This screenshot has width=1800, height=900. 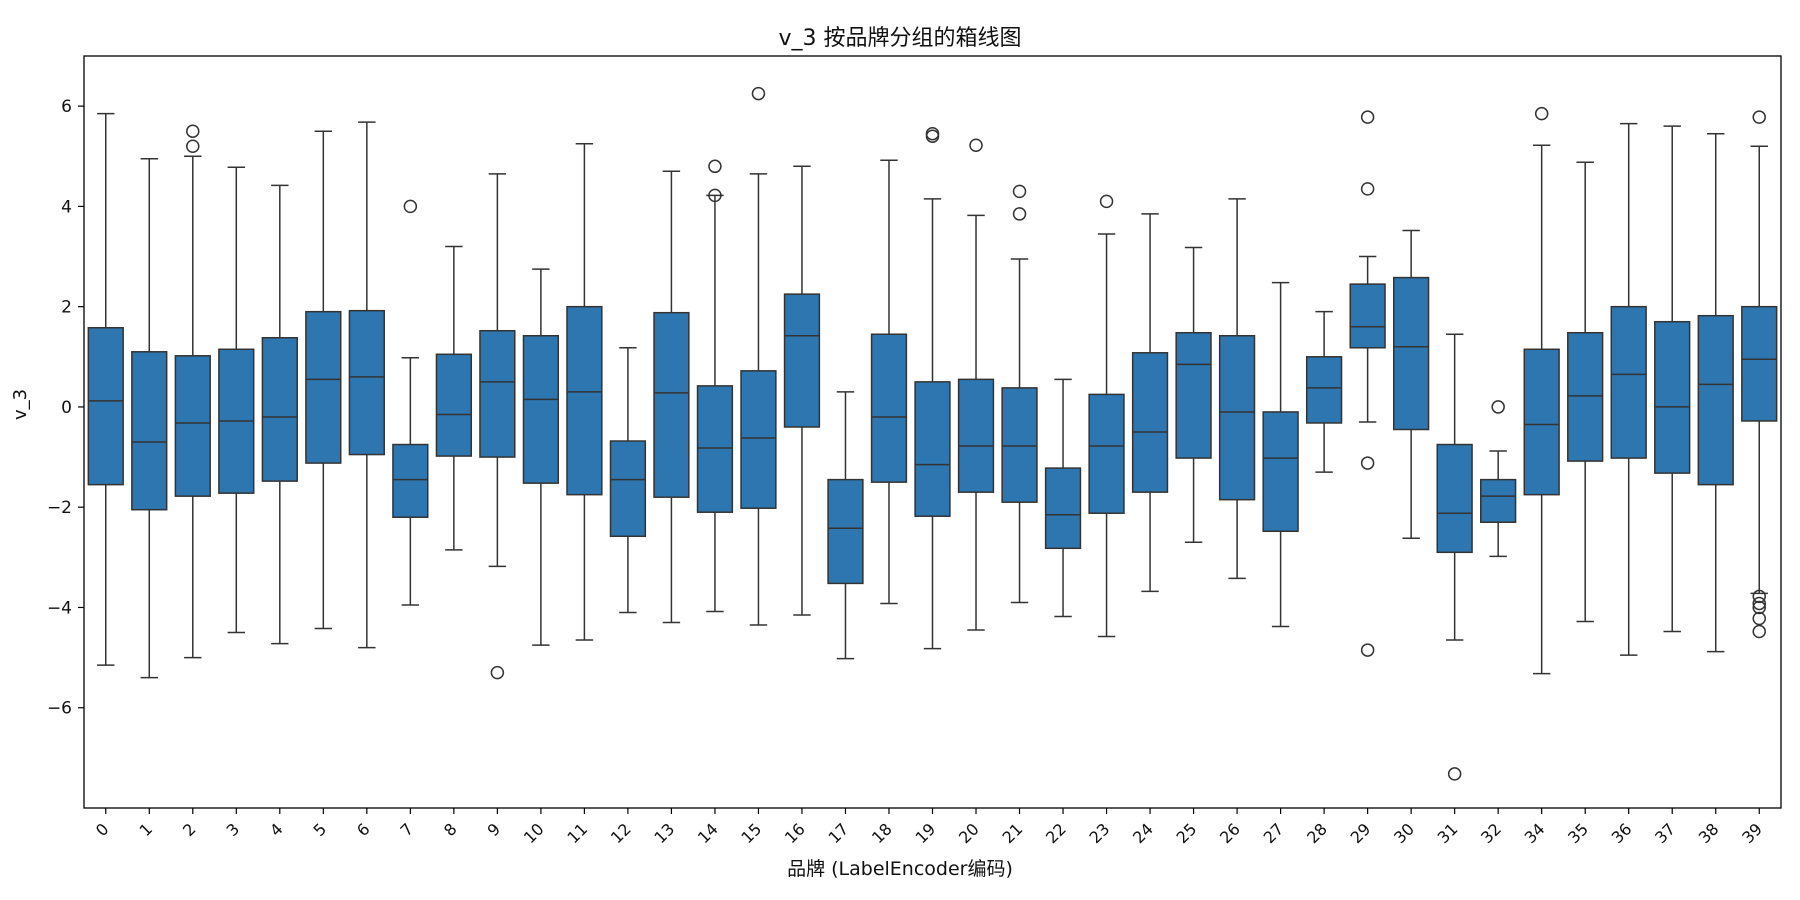 I want to click on x-tick-label: 20, so click(x=969, y=833).